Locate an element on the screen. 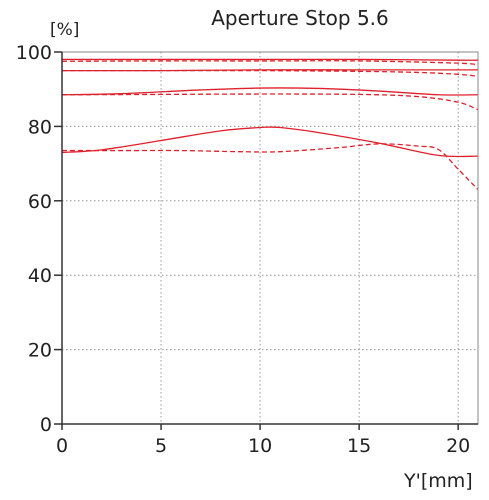  chart-title: Aperture Stop 5.6 is located at coordinates (300, 18).